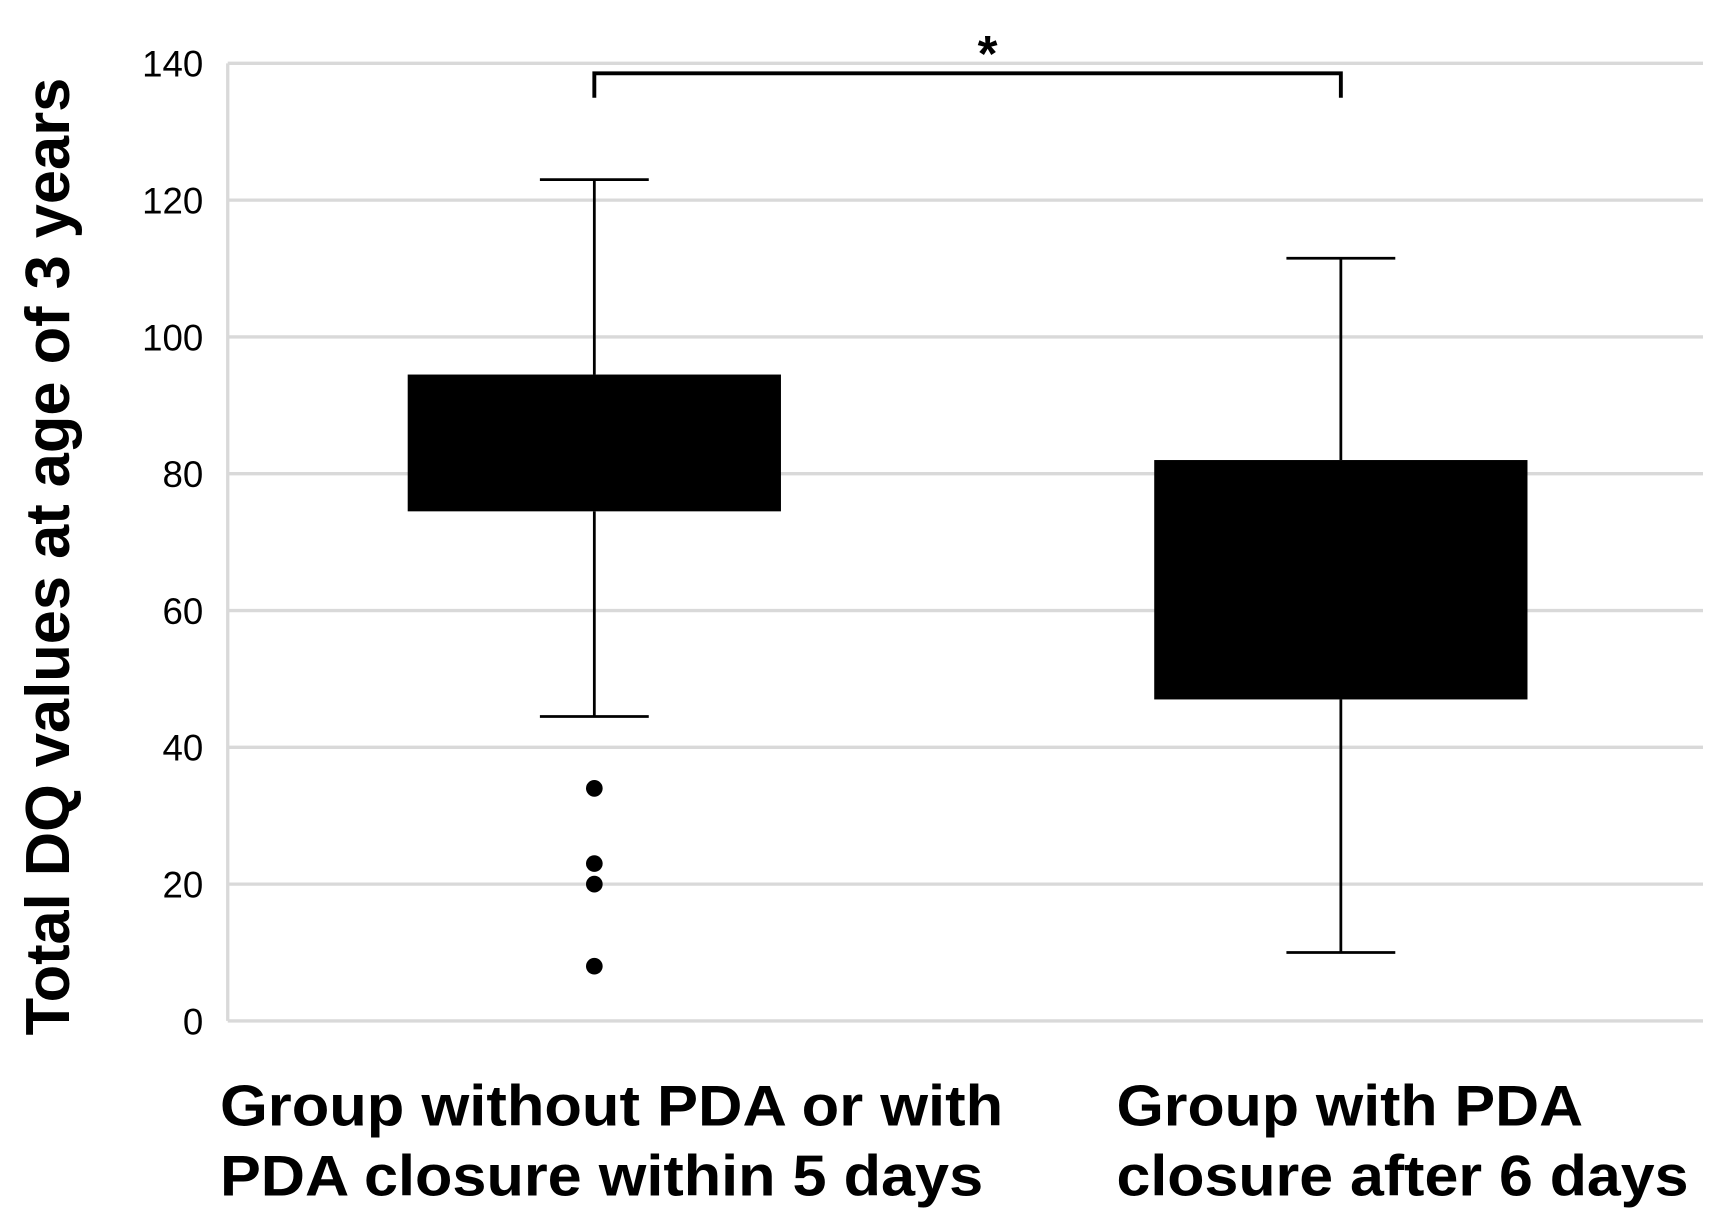 The height and width of the screenshot is (1226, 1733). What do you see at coordinates (1402, 1176) in the screenshot?
I see `x-category-label-line: closure after 6 days` at bounding box center [1402, 1176].